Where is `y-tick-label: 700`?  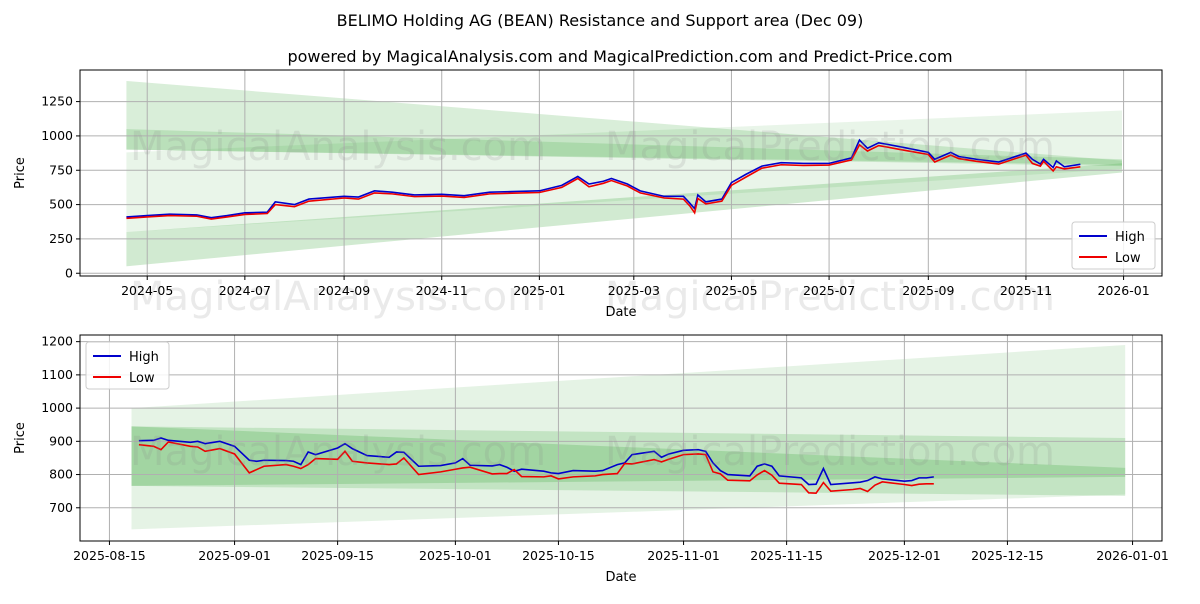 y-tick-label: 700 is located at coordinates (61, 507).